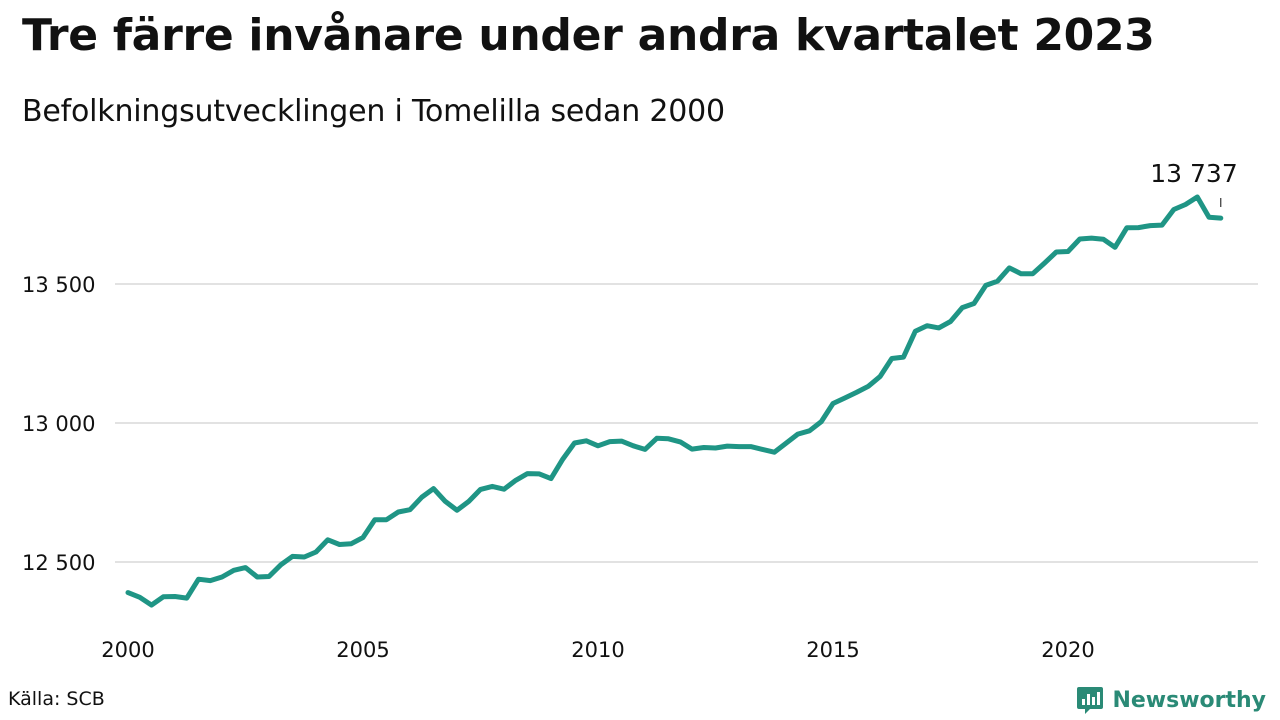 The image size is (1280, 720). I want to click on last-value-label: 13 737, so click(1193, 173).